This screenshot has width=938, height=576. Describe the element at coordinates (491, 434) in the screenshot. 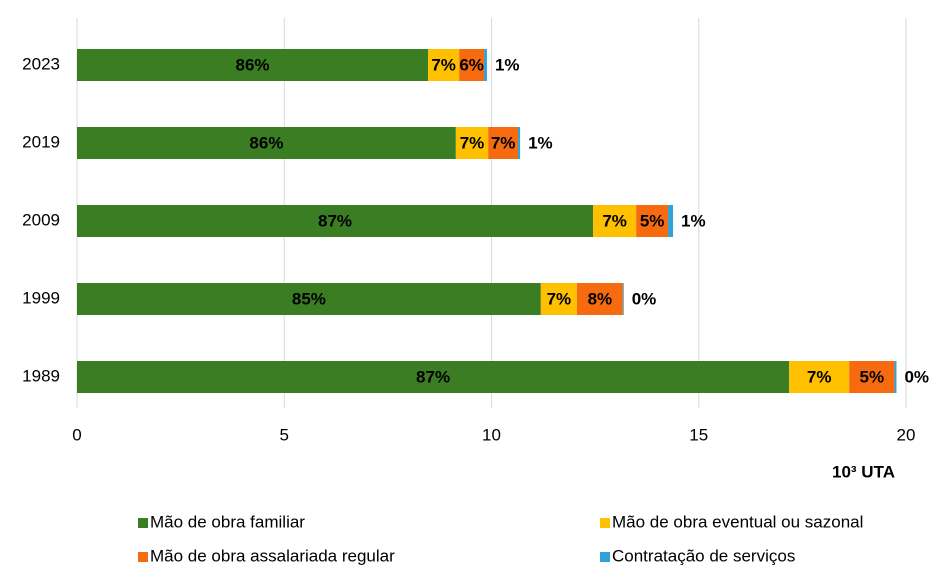

I see `x-tick-label: 10` at that location.